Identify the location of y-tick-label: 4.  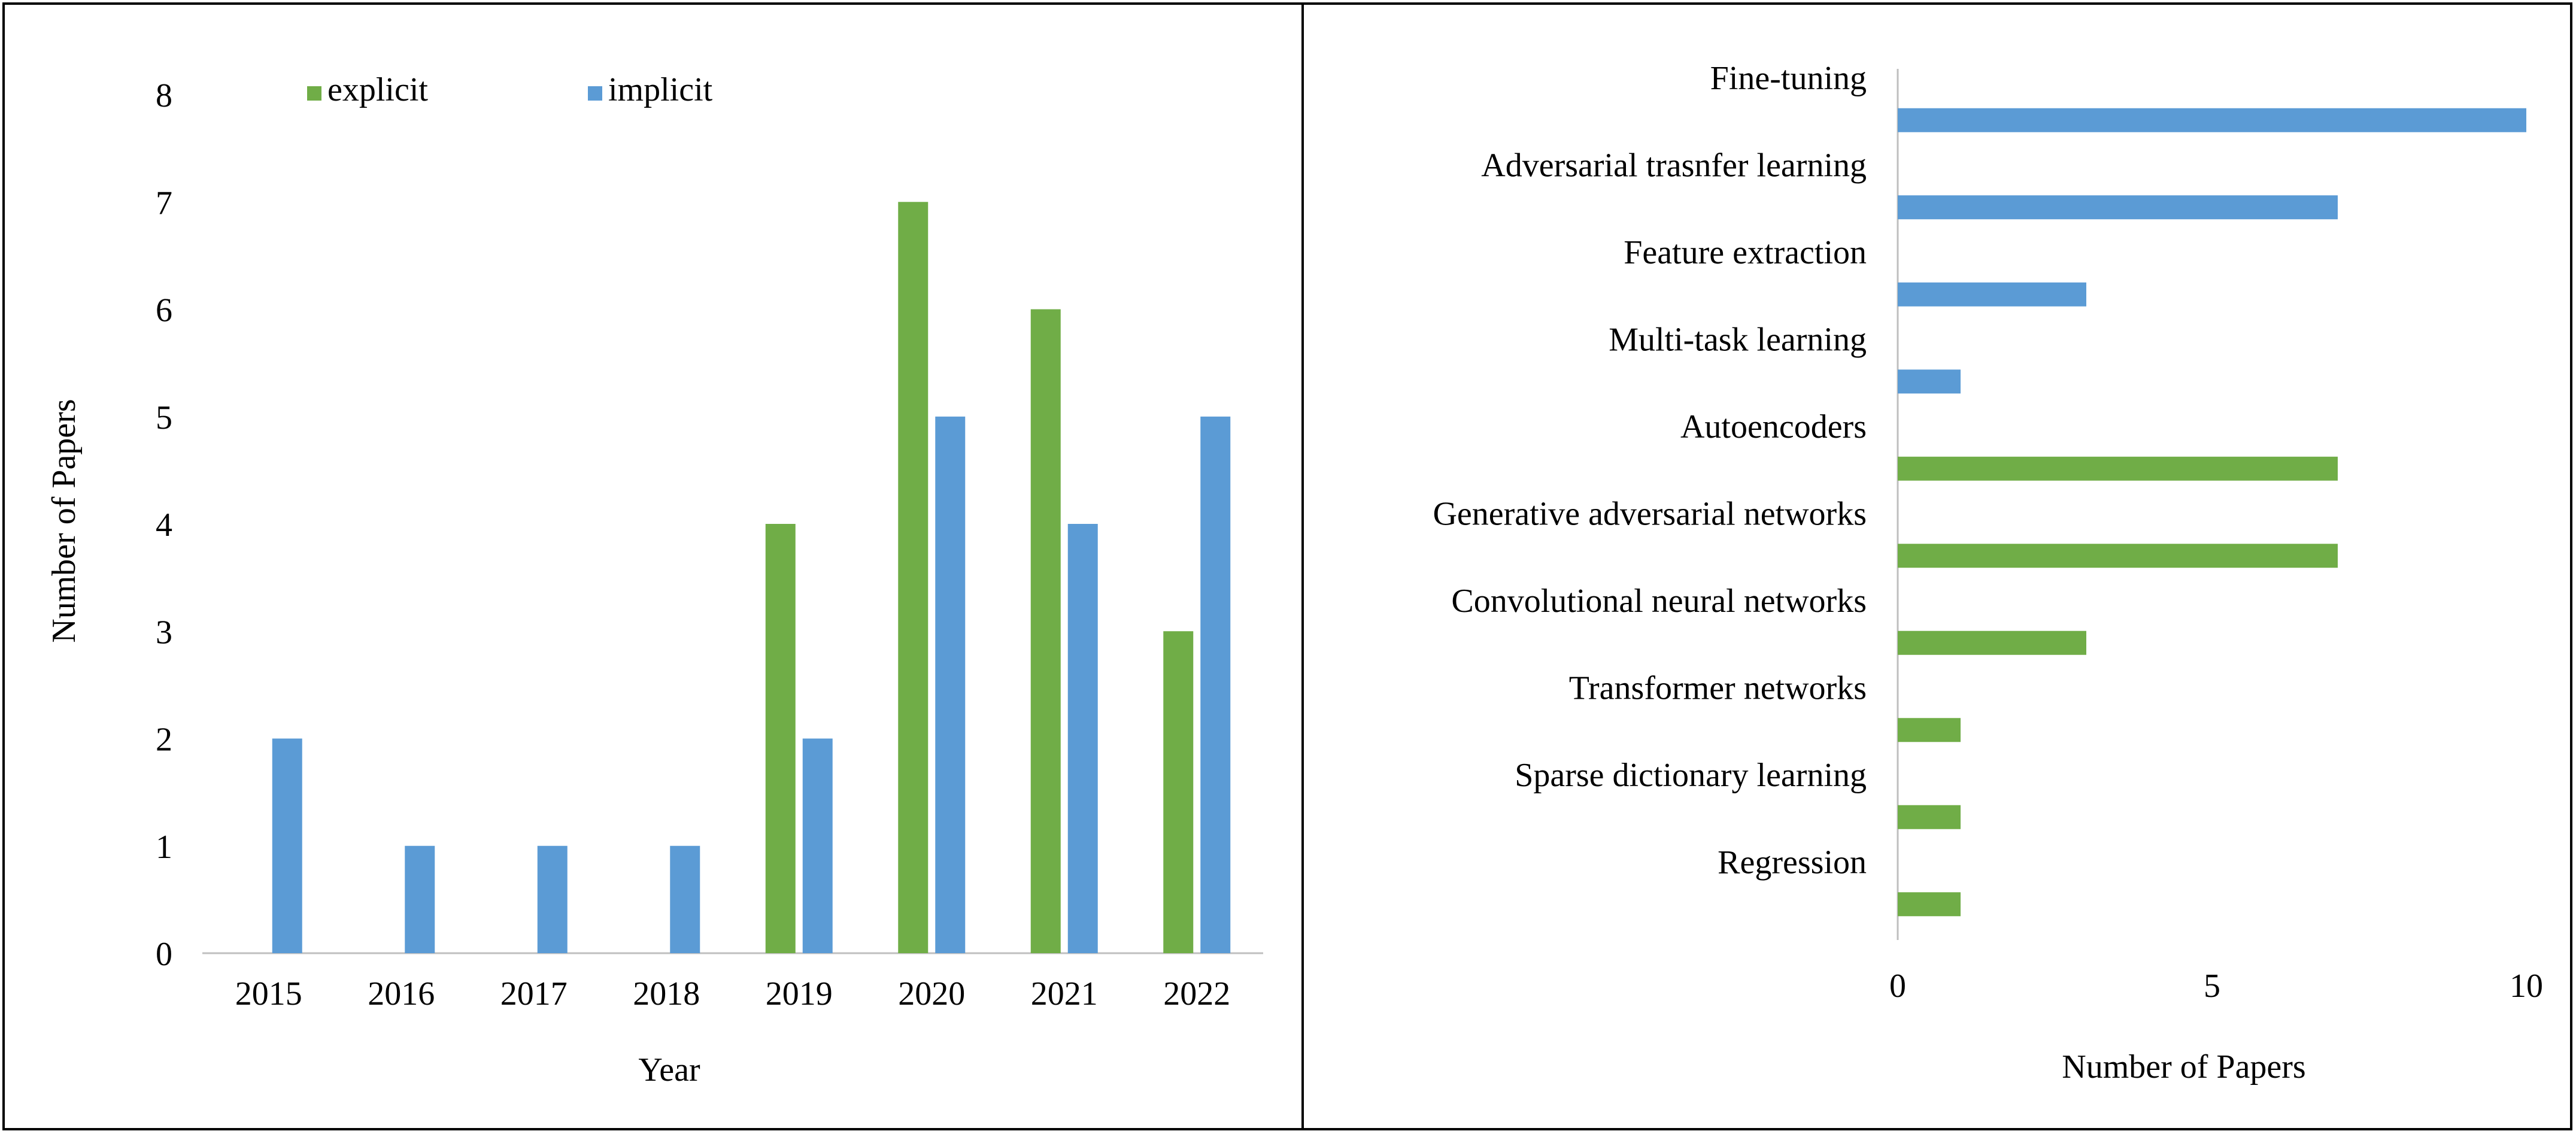
(164, 525).